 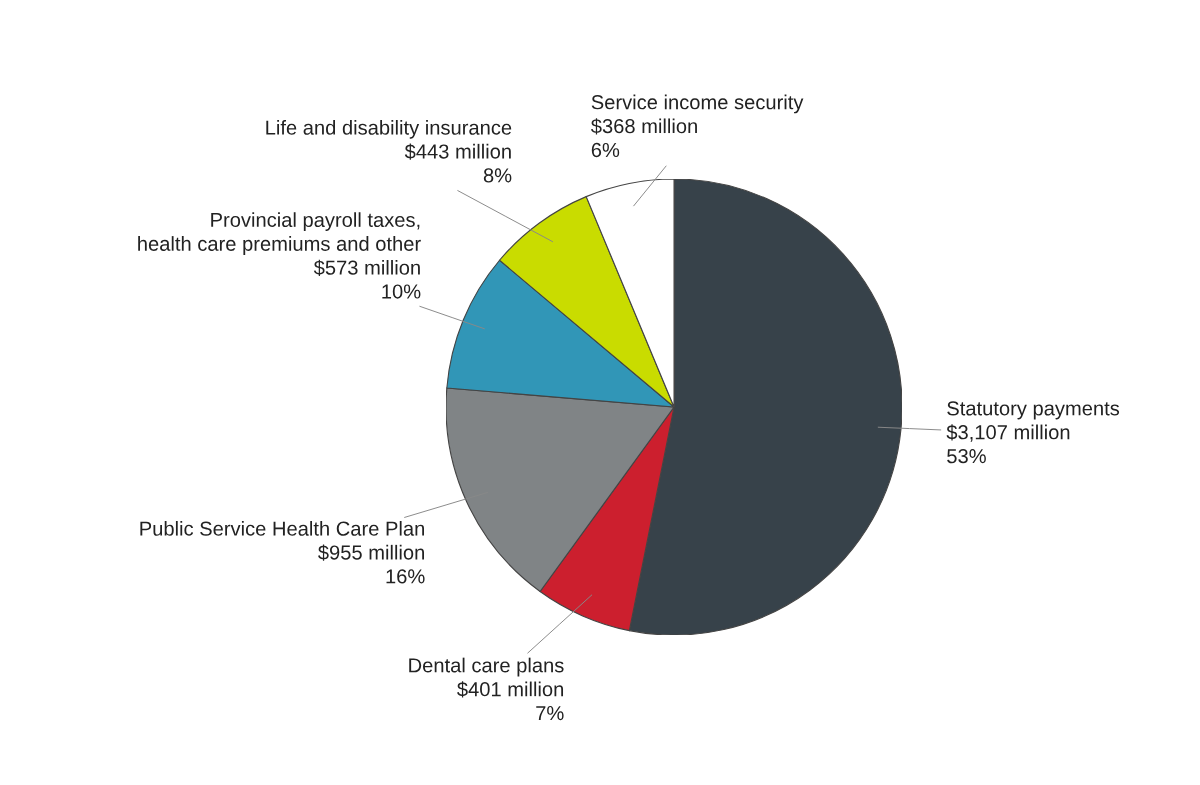 I want to click on text: 10%, so click(x=401, y=291).